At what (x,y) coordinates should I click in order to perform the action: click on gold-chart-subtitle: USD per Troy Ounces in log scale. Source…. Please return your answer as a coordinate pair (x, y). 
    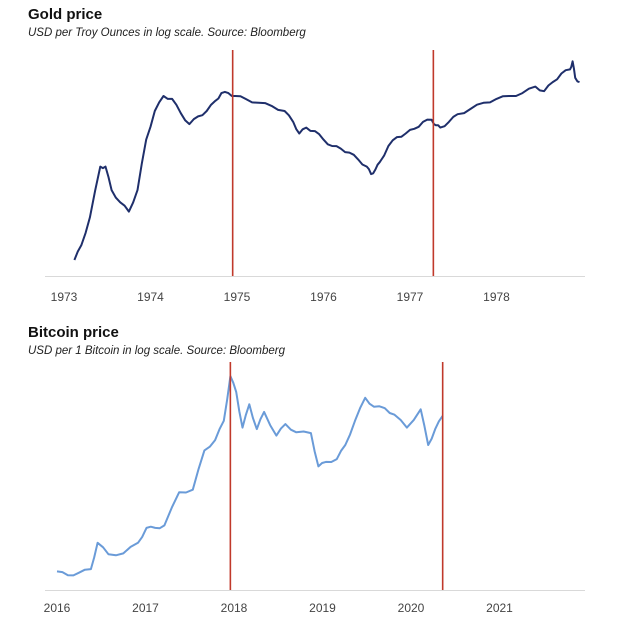
    Looking at the image, I should click on (167, 33).